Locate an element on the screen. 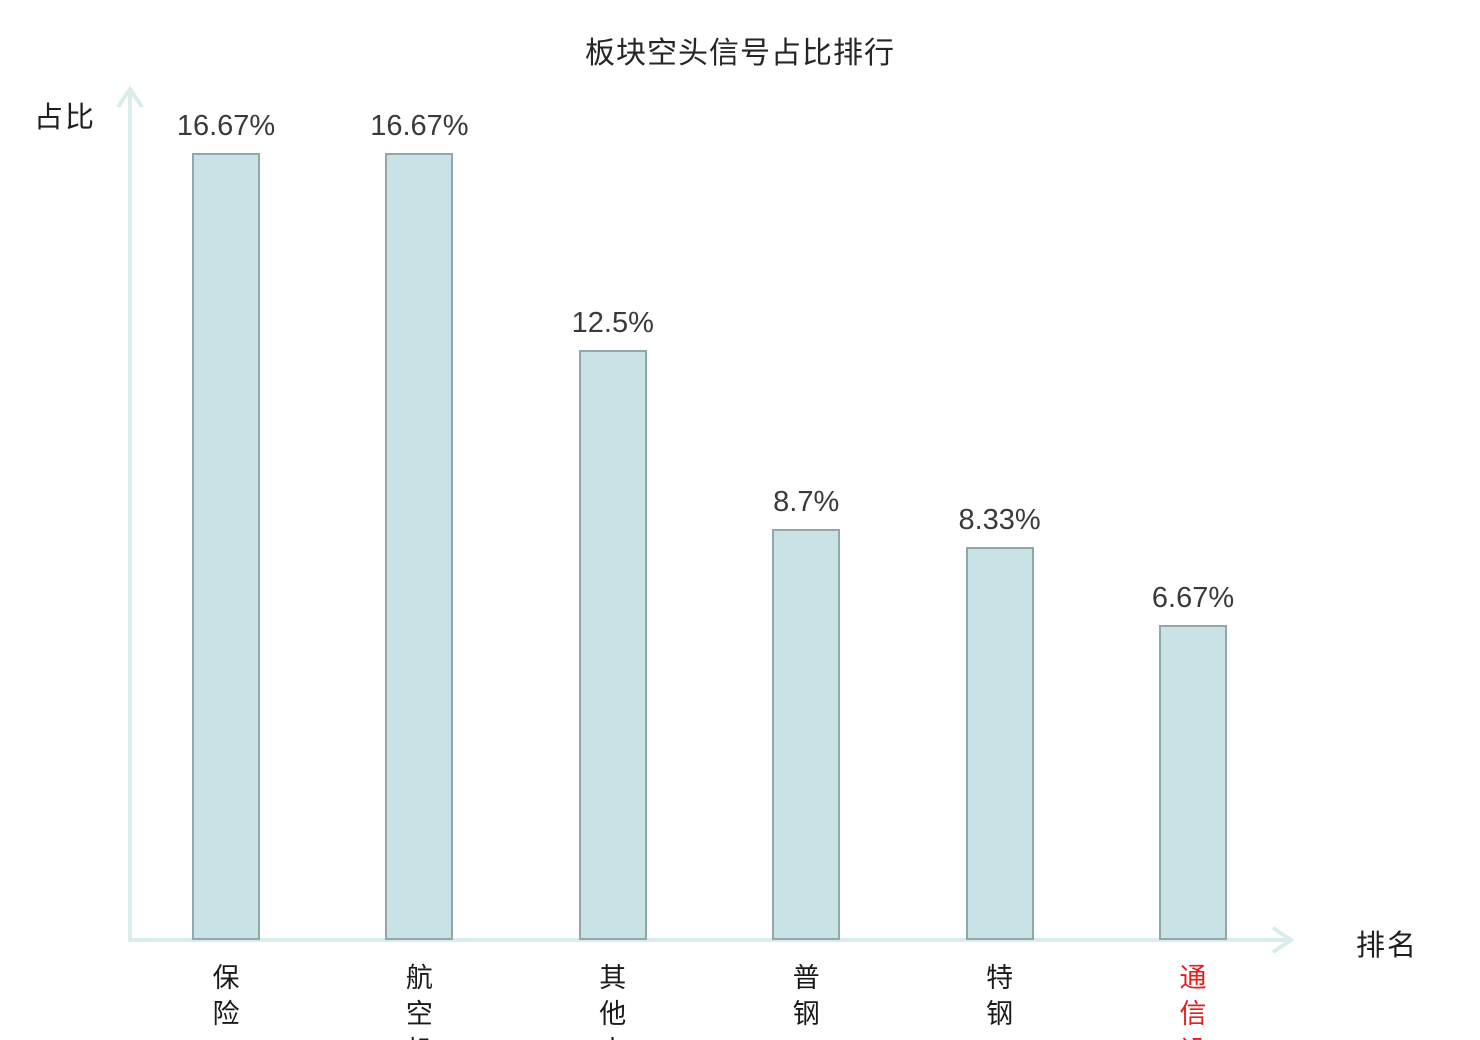 Image resolution: width=1480 pixels, height=1040 pixels. bar-group: 6.67% 通信设备(9) is located at coordinates (1193, 811).